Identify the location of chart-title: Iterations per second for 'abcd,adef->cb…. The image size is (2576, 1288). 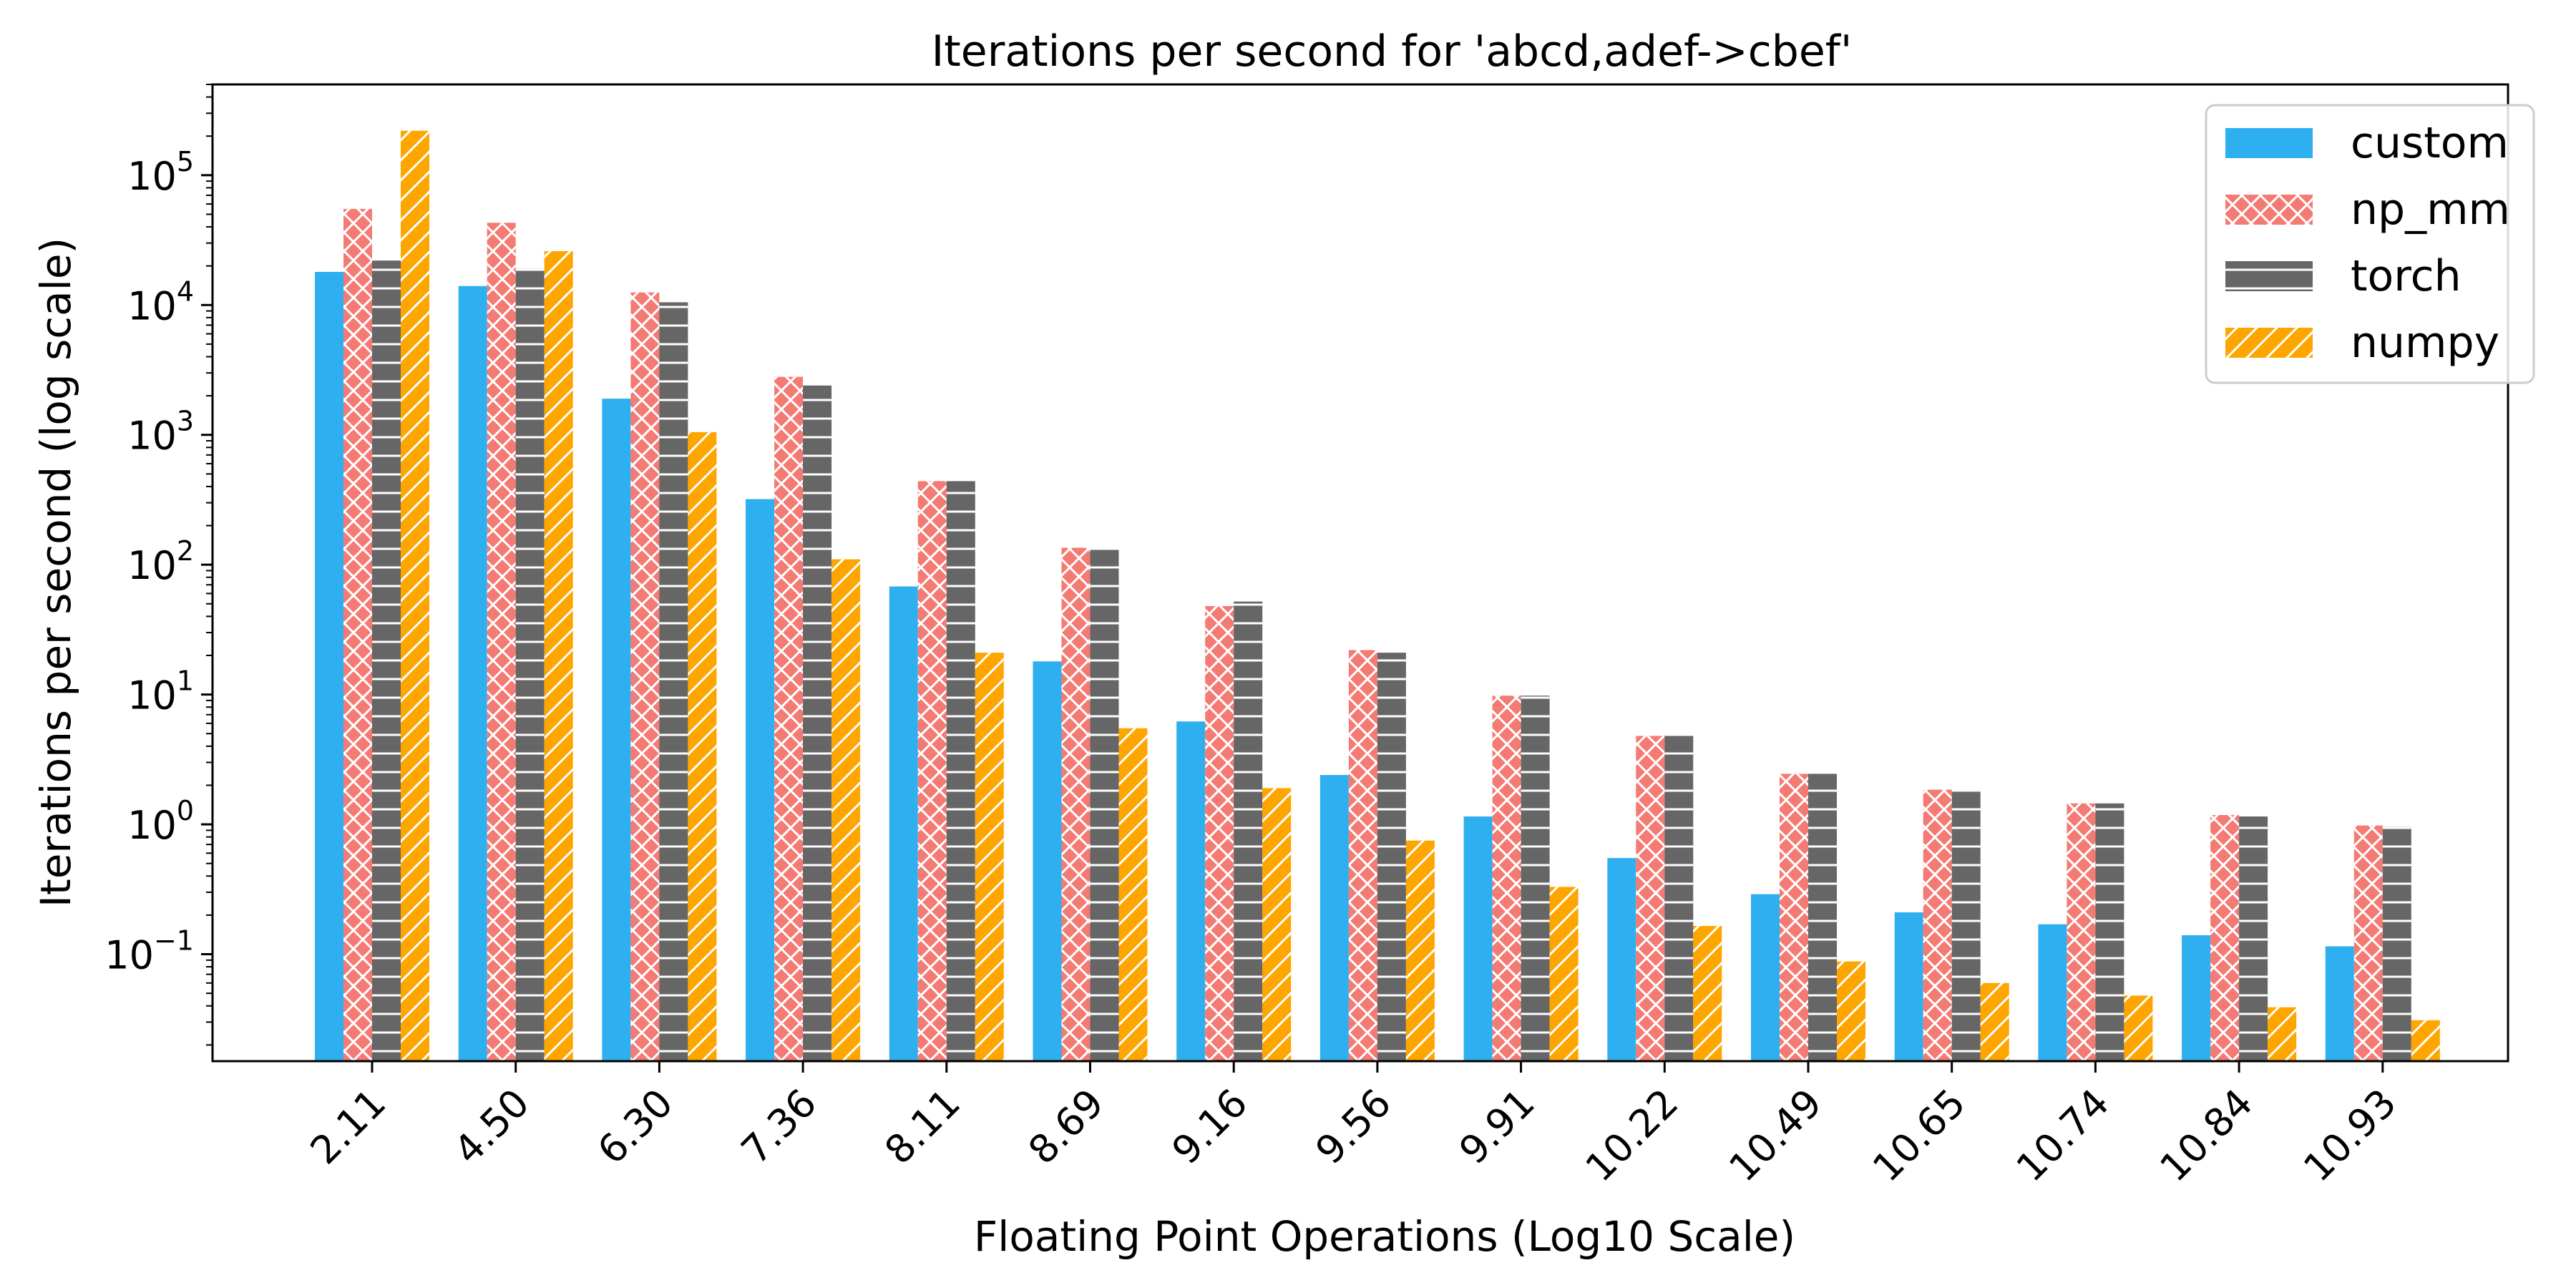
(1392, 51).